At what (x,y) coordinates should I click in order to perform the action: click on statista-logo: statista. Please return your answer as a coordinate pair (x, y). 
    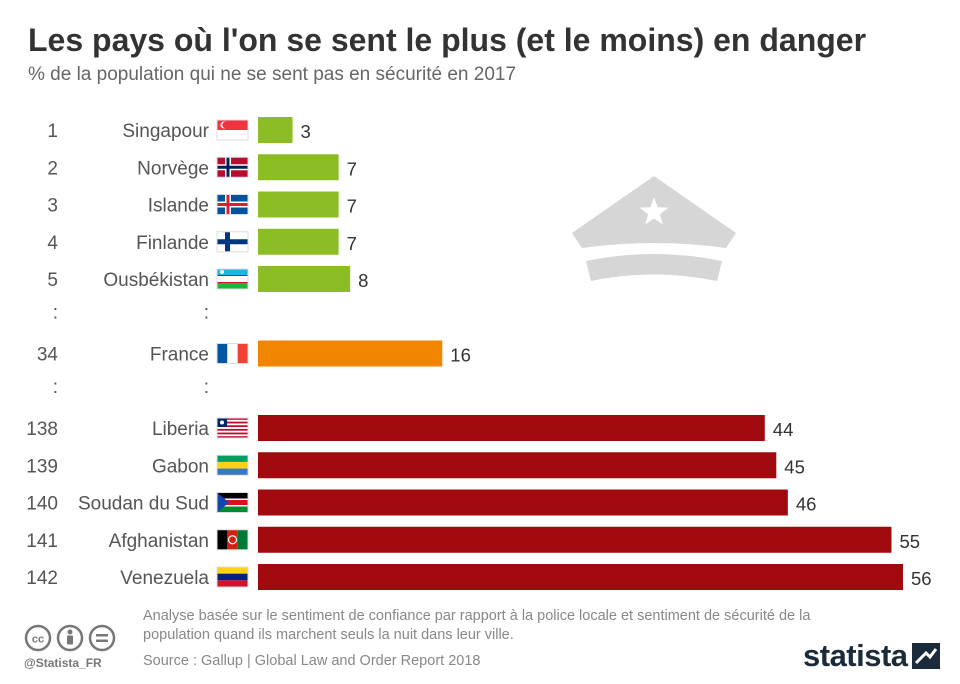
    Looking at the image, I should click on (871, 656).